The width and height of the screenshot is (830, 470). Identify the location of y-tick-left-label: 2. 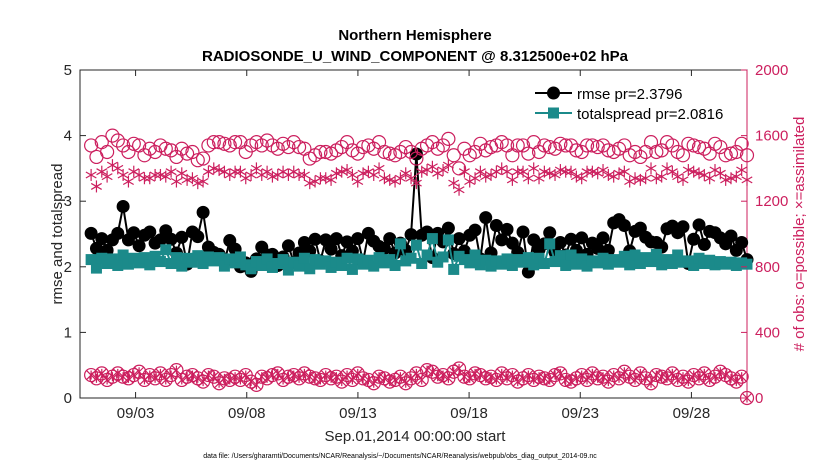
(68, 267).